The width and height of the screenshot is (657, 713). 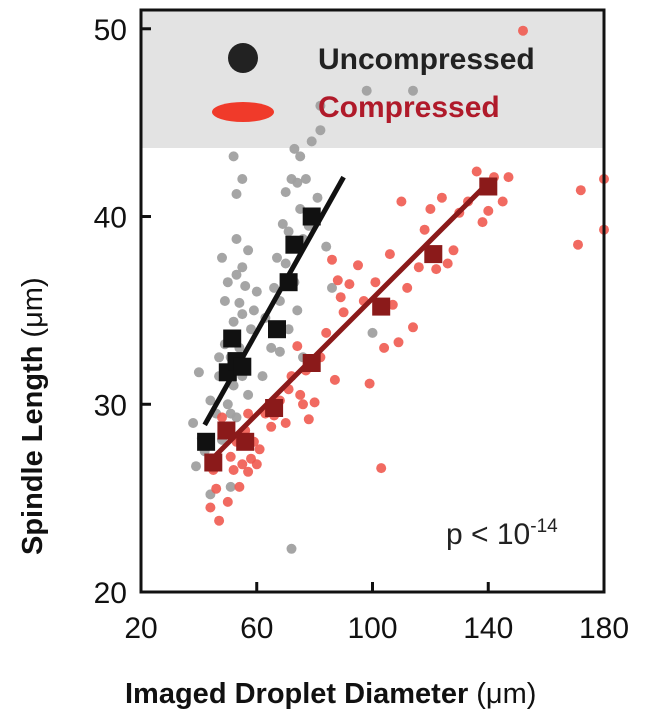 I want to click on y-axis-title-unit: (μm), so click(x=33, y=307).